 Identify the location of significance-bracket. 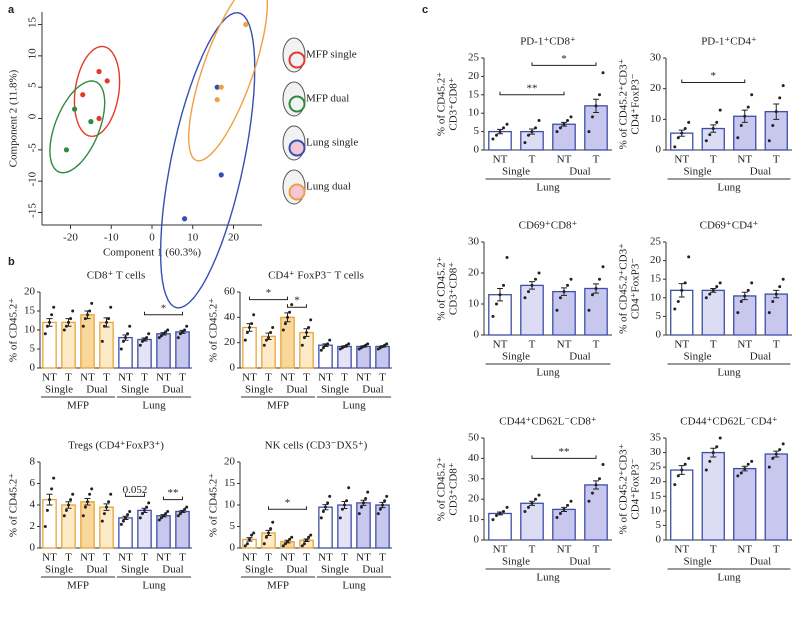
(564, 64).